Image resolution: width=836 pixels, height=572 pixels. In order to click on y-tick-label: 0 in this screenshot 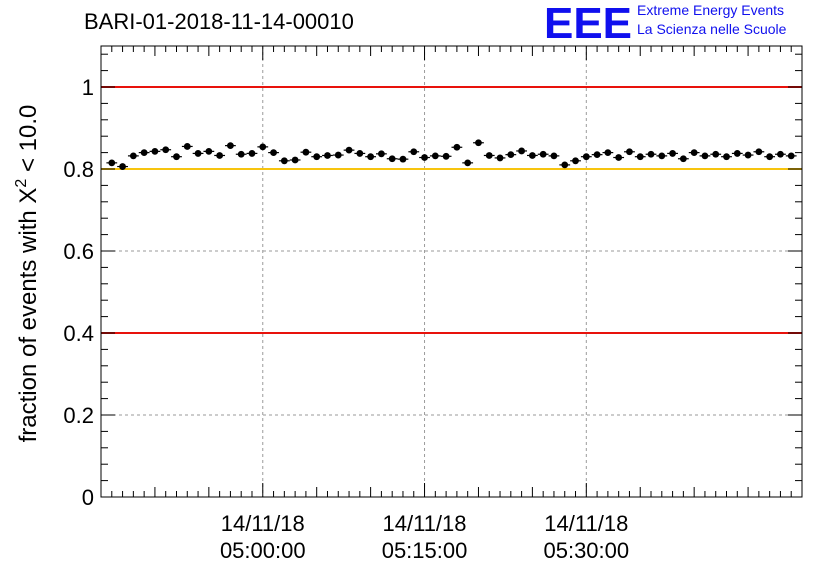, I will do `click(88, 497)`.